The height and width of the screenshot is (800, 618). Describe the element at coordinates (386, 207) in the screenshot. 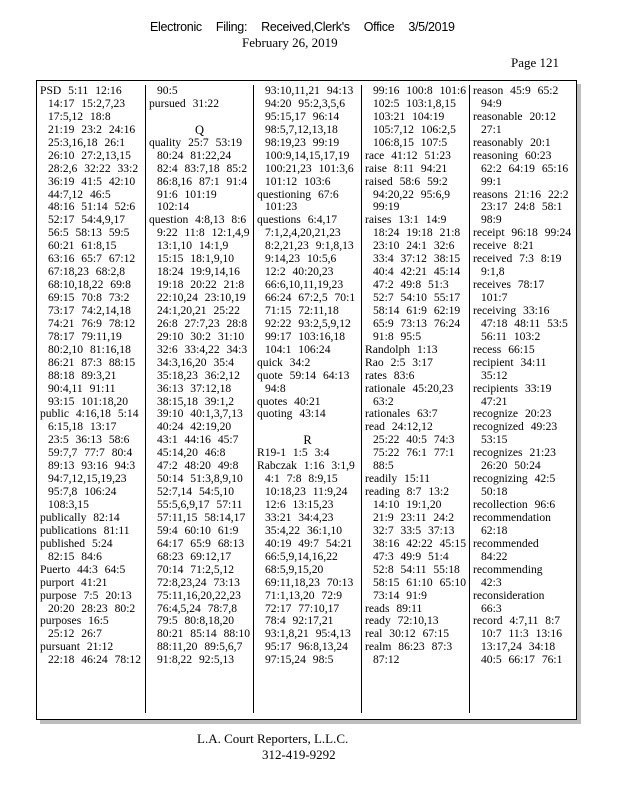

I see `index-entry-continuation: 99:19` at that location.